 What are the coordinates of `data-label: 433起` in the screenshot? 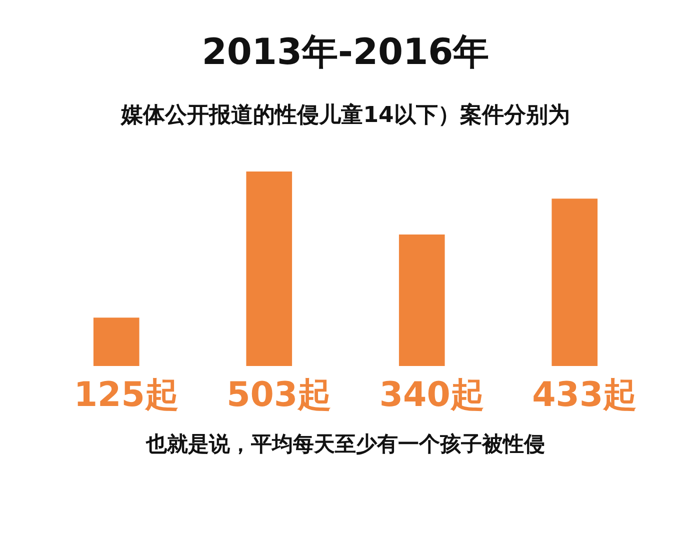 It's located at (585, 394).